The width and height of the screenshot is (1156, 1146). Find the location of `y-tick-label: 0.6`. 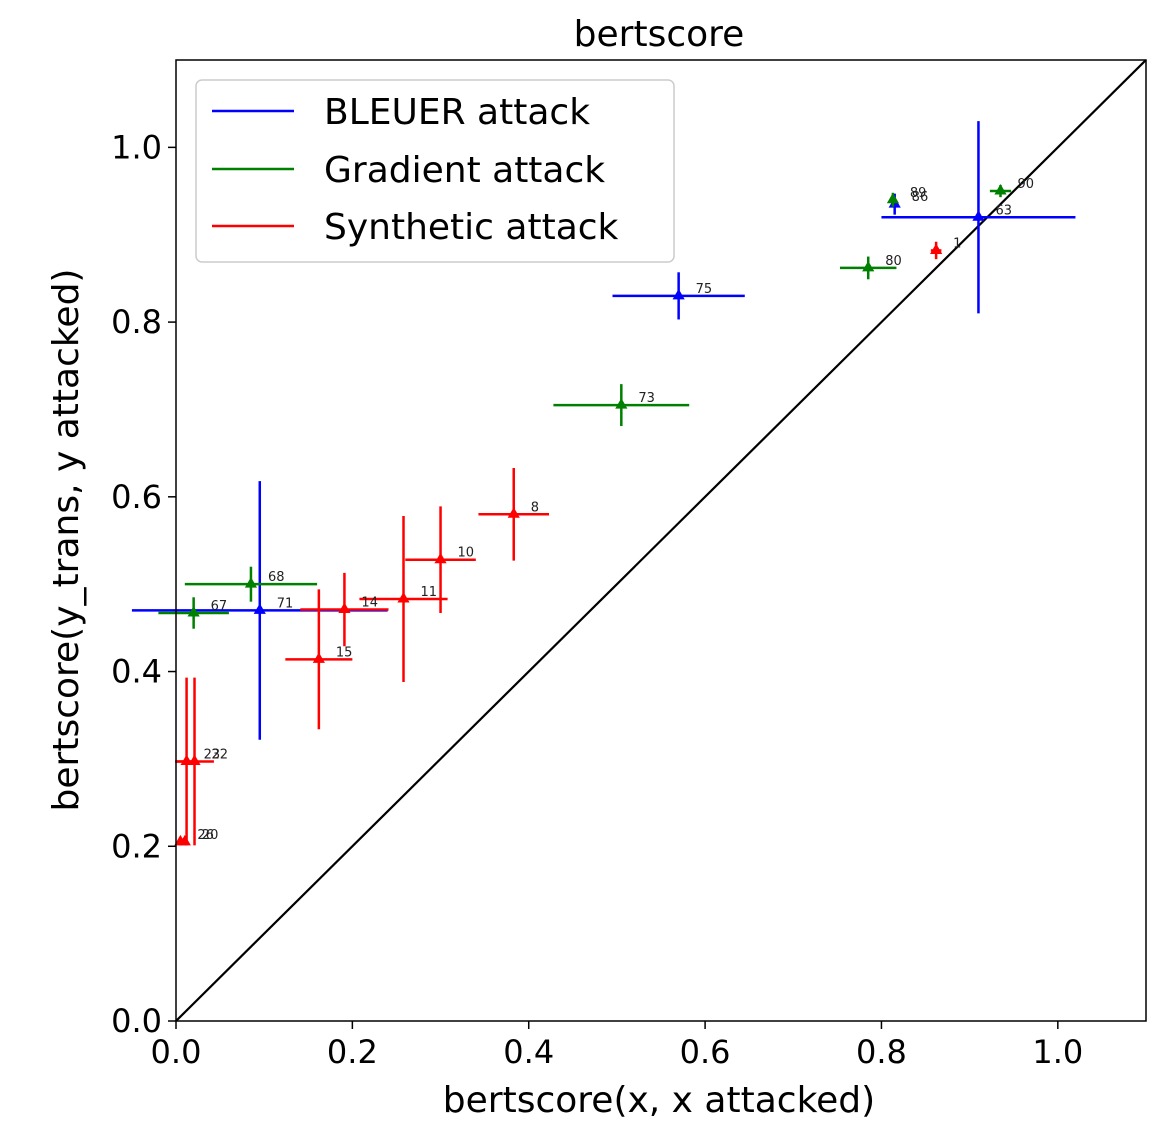

y-tick-label: 0.6 is located at coordinates (136, 497).